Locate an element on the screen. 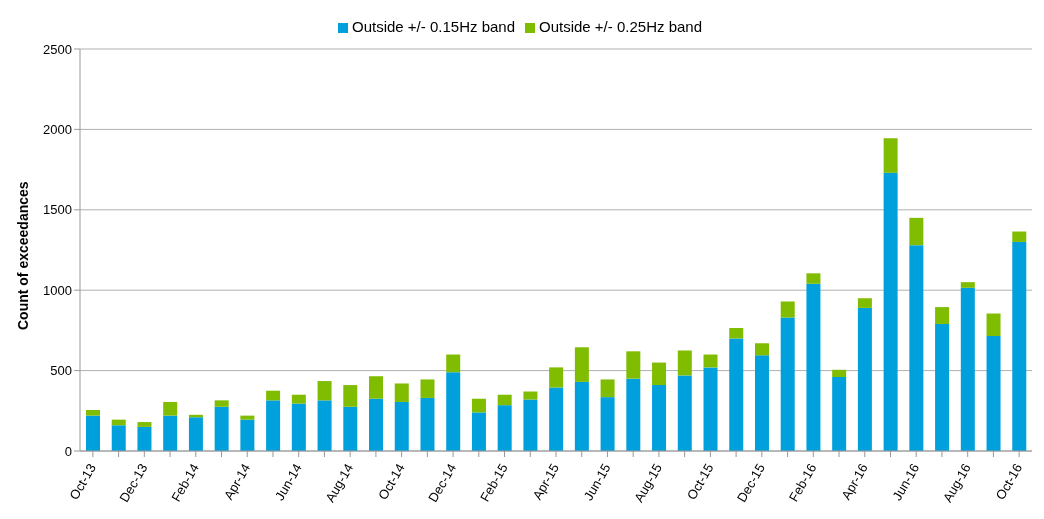 This screenshot has height=519, width=1044. y-tick-label: 2500 is located at coordinates (57, 49).